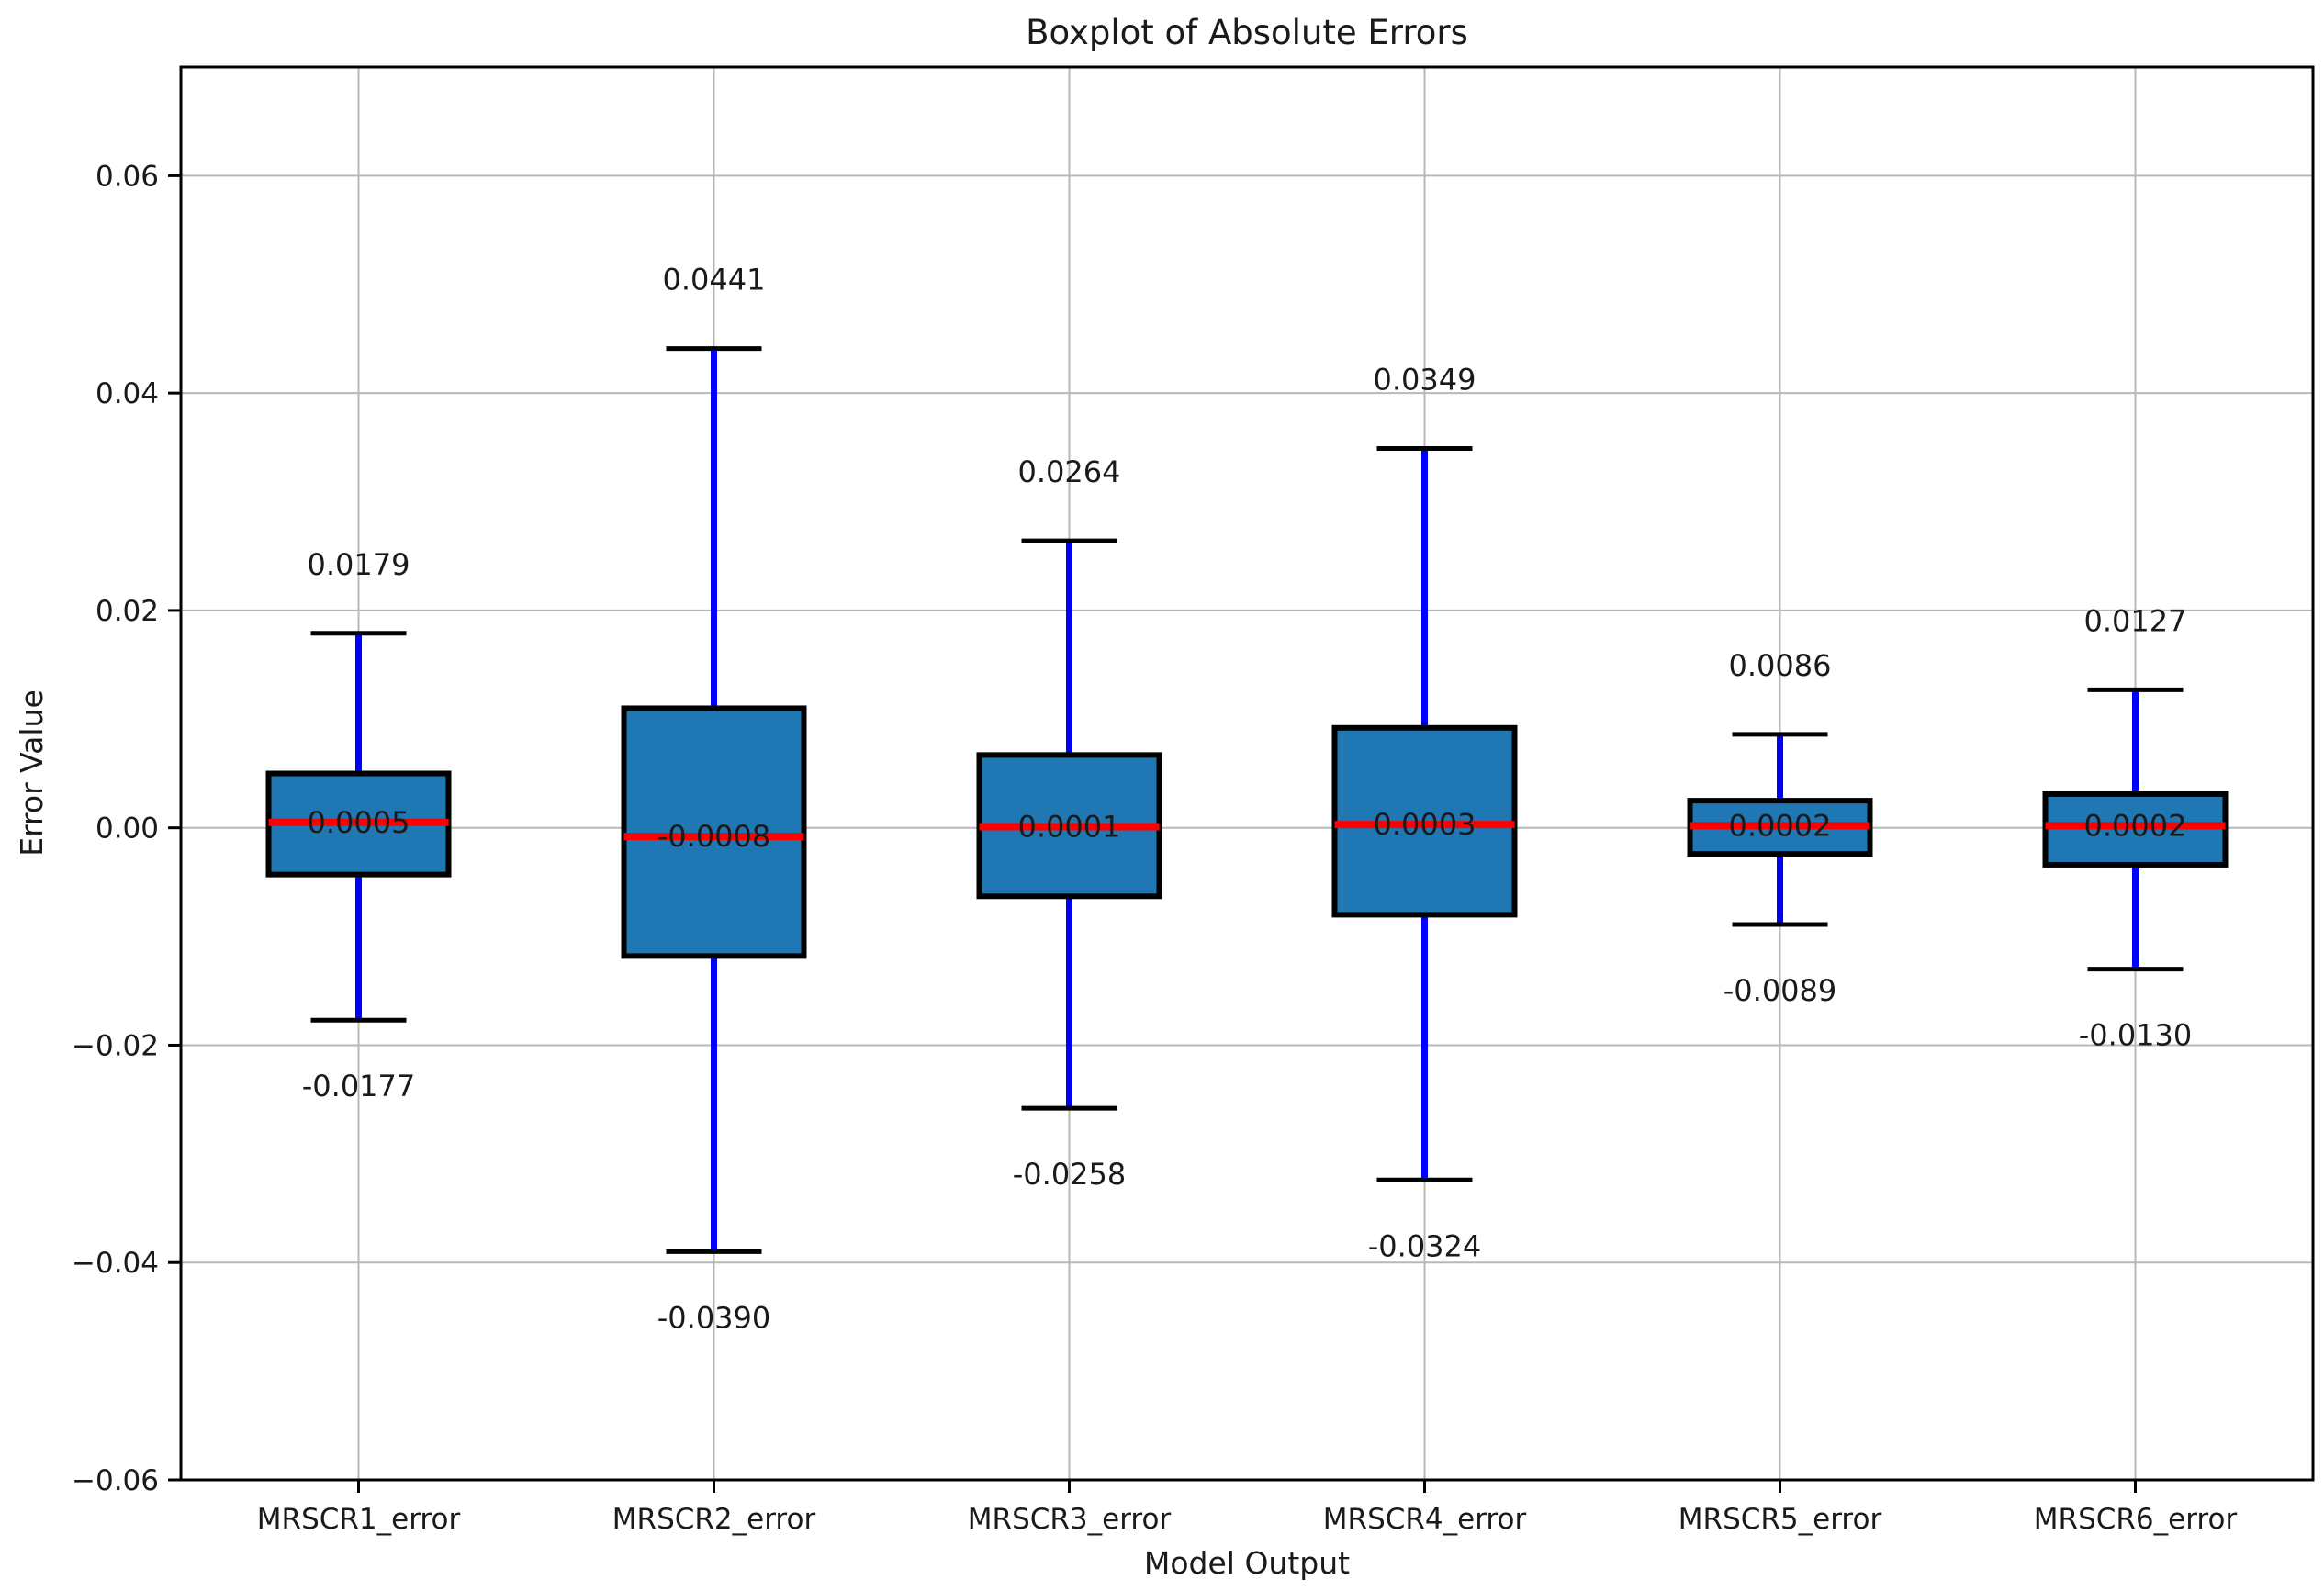 This screenshot has height=1591, width=2324. Describe the element at coordinates (715, 280) in the screenshot. I see `annotation-whisker-high: 0.0441` at that location.